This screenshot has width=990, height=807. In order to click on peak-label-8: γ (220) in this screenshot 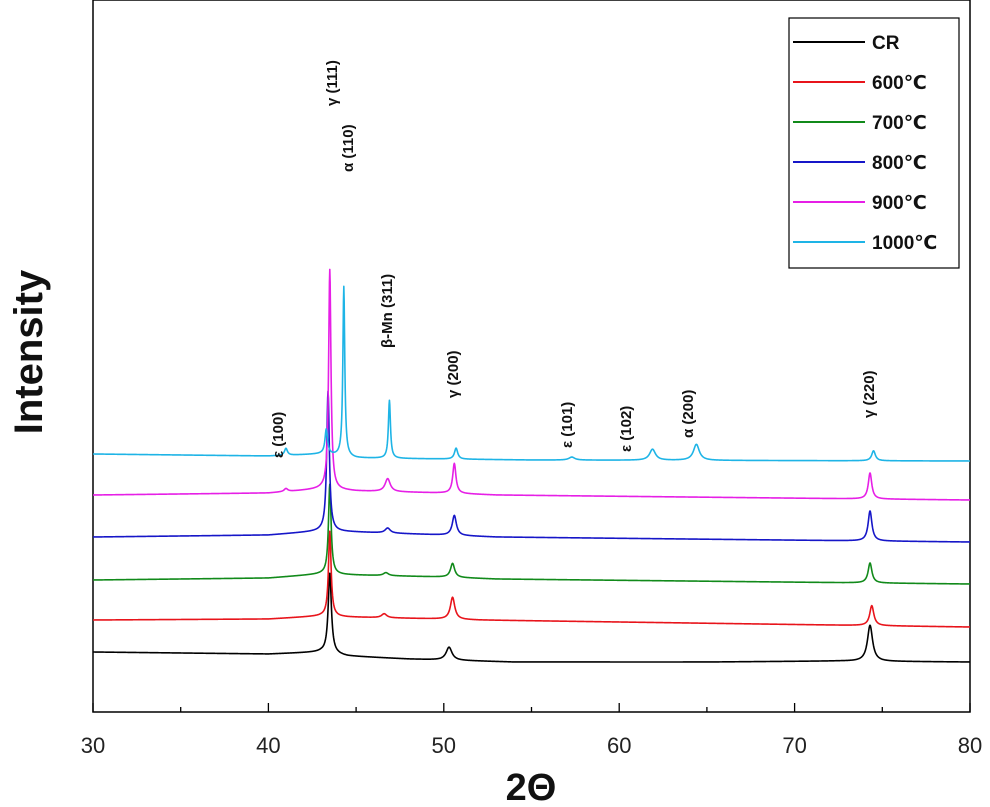, I will do `click(869, 394)`.